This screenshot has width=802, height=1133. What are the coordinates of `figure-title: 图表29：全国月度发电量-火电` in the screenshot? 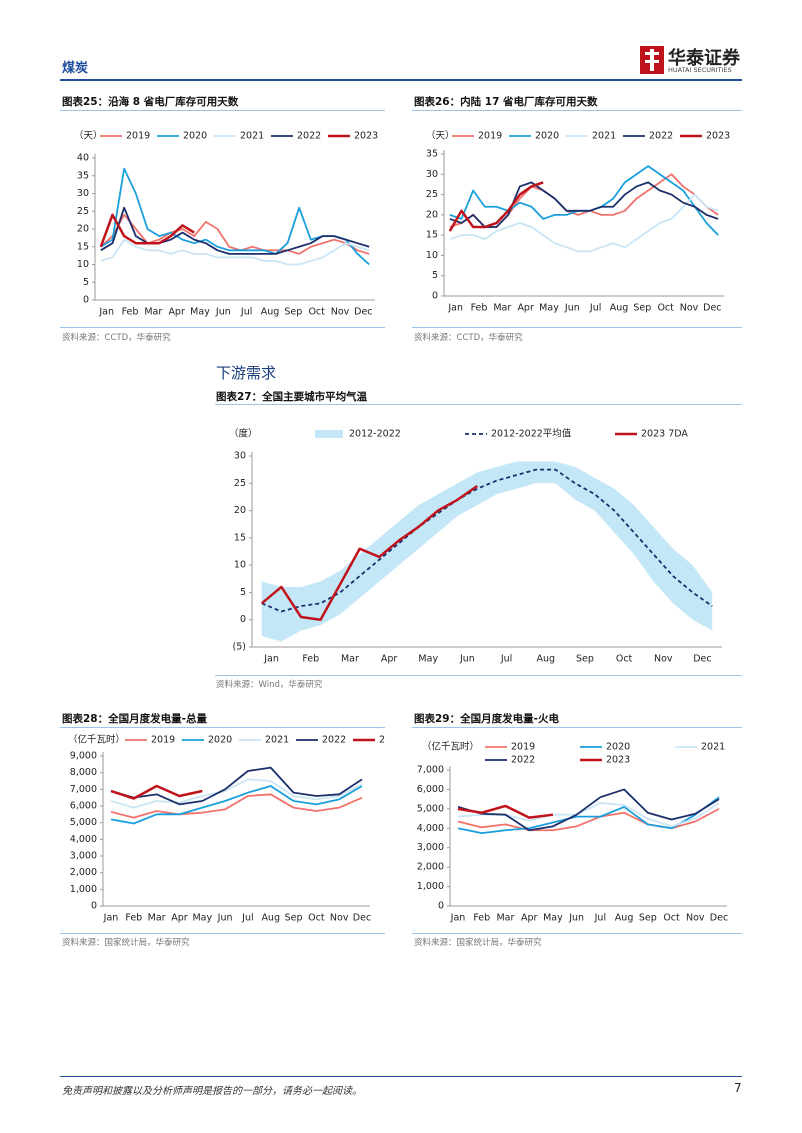 It's located at (486, 719).